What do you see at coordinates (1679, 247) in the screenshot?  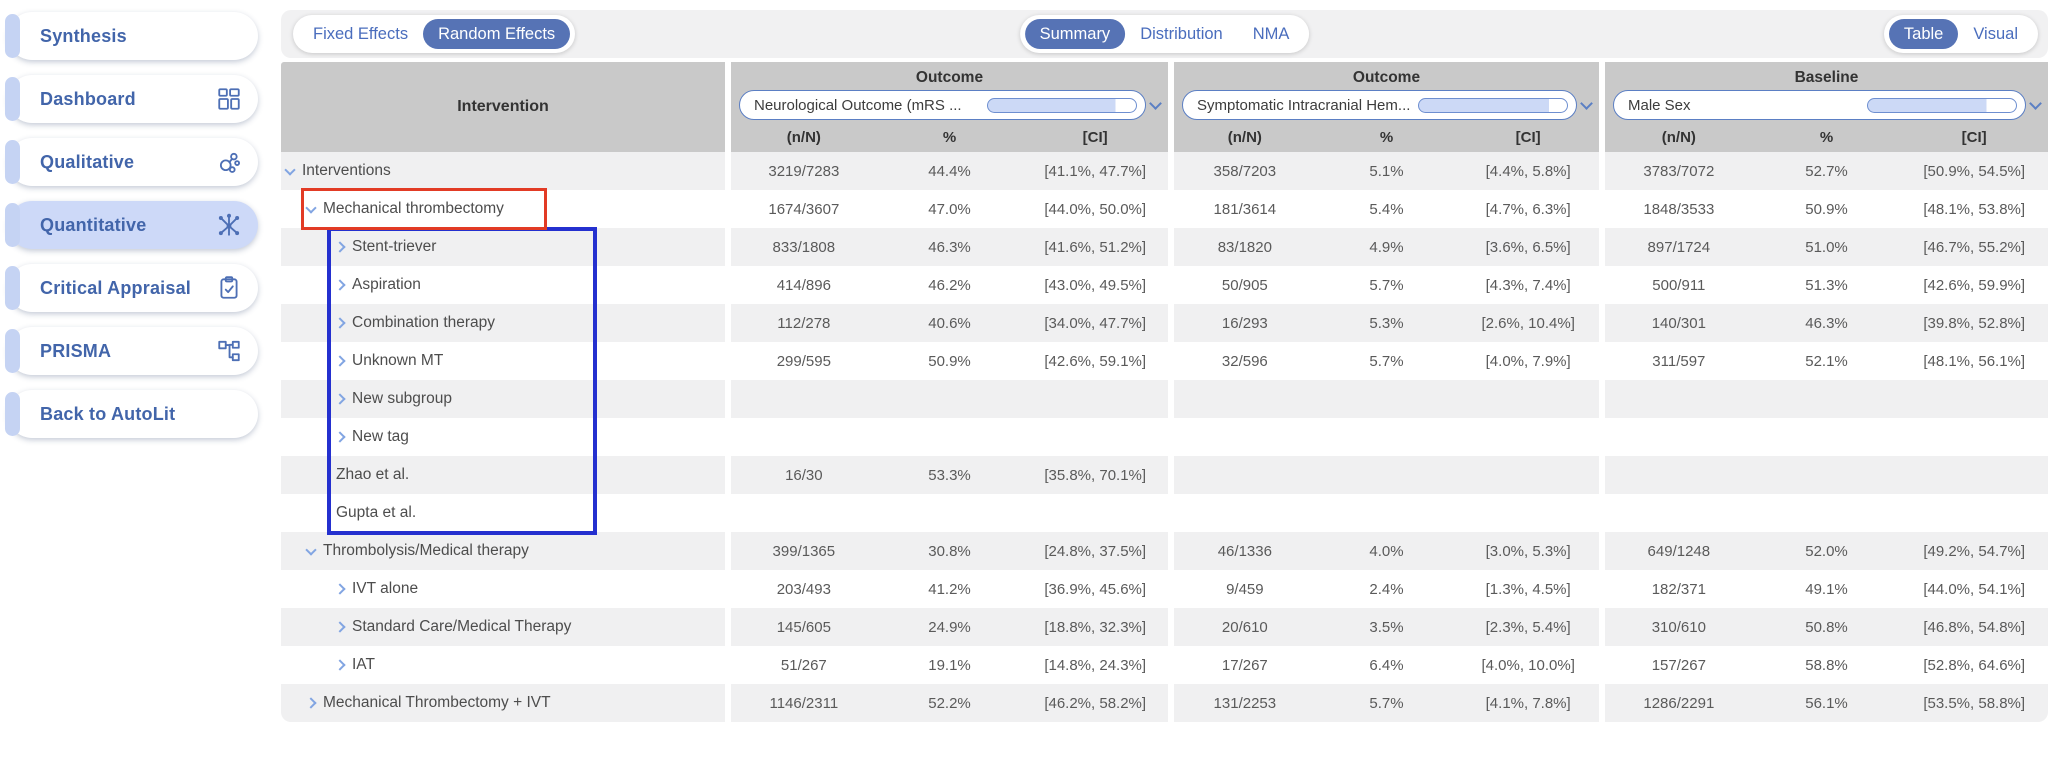 I see `cell-nN: 897/1724` at bounding box center [1679, 247].